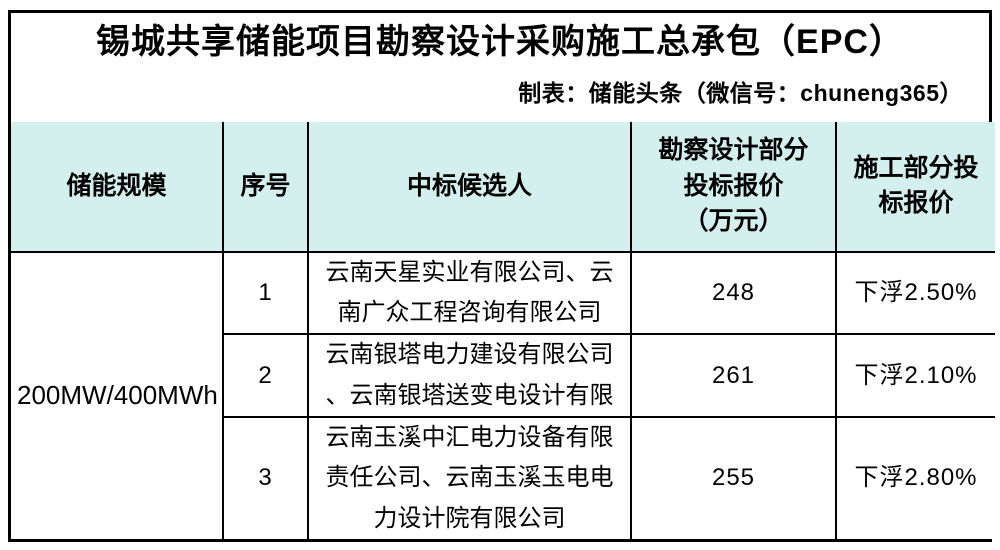 The width and height of the screenshot is (1000, 550). I want to click on row-bidder: 云南银塔电力建设有限公司 、云南银塔送变电设计有限, so click(469, 376).